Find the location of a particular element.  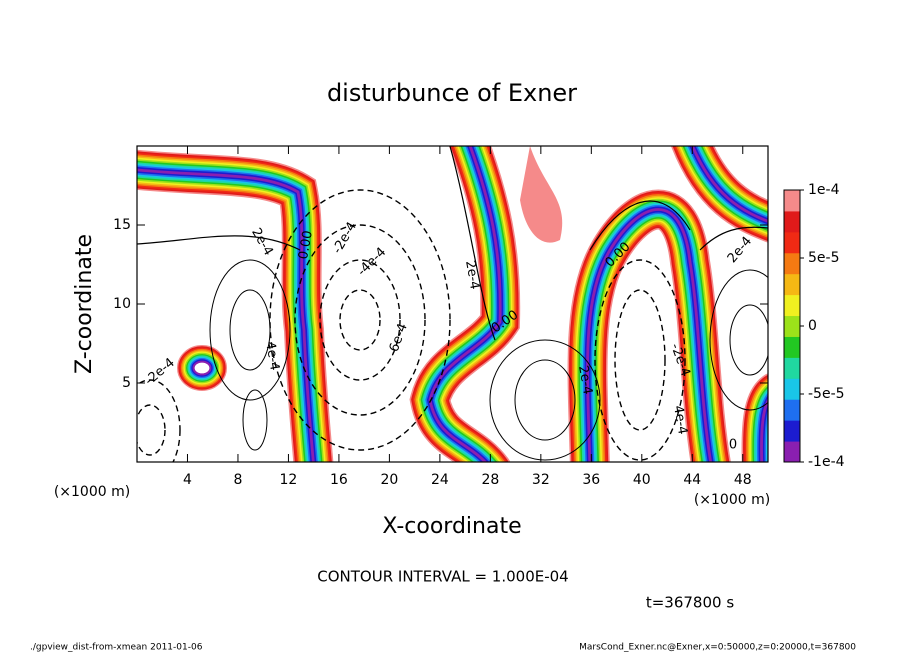

x-tick-label: 32 is located at coordinates (541, 480).